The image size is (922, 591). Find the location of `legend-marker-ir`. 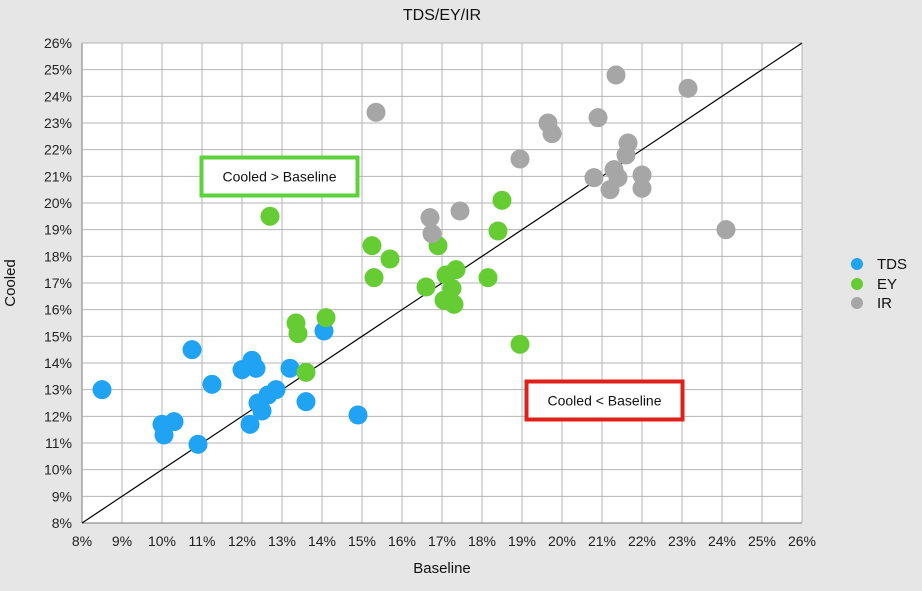

legend-marker-ir is located at coordinates (857, 303).